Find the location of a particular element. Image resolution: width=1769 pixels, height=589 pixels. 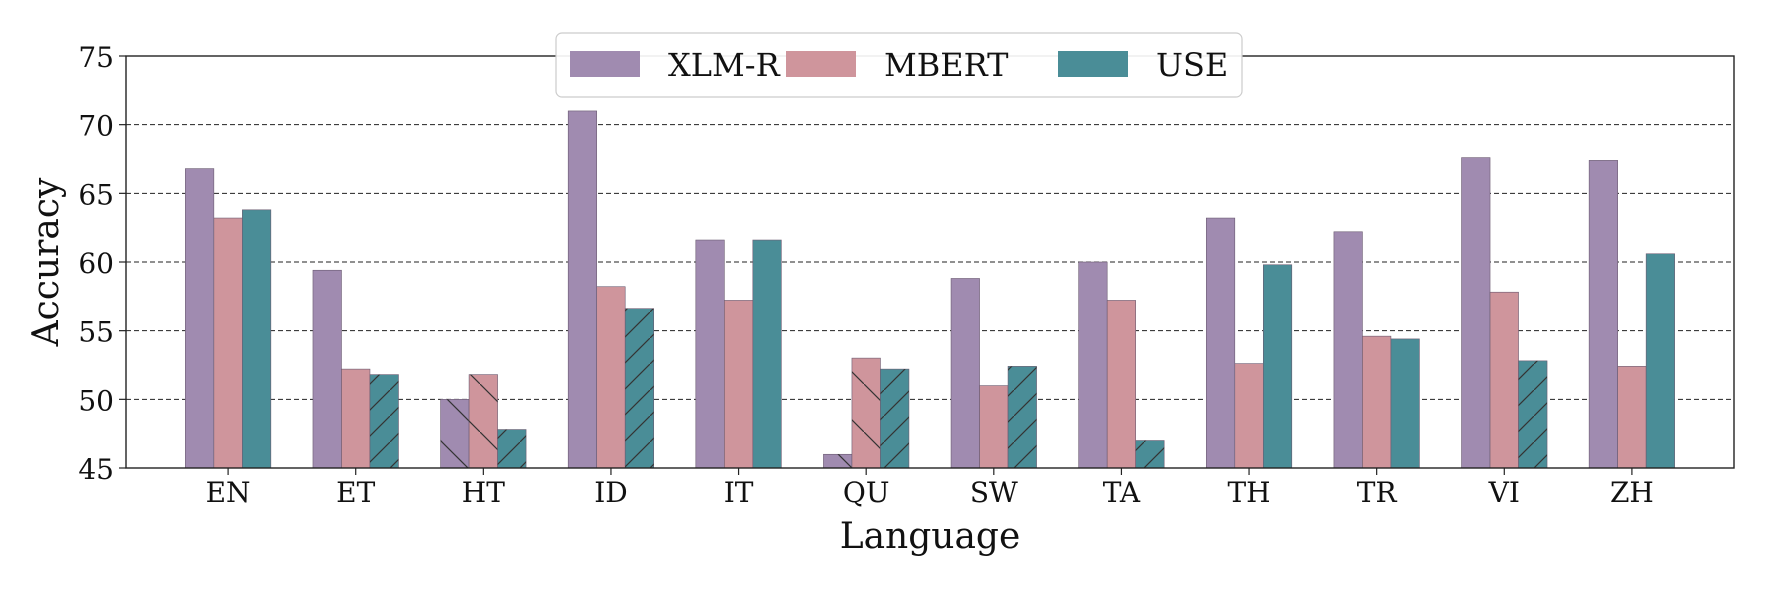

legend: XLM-R MBERT USE is located at coordinates (899, 65).